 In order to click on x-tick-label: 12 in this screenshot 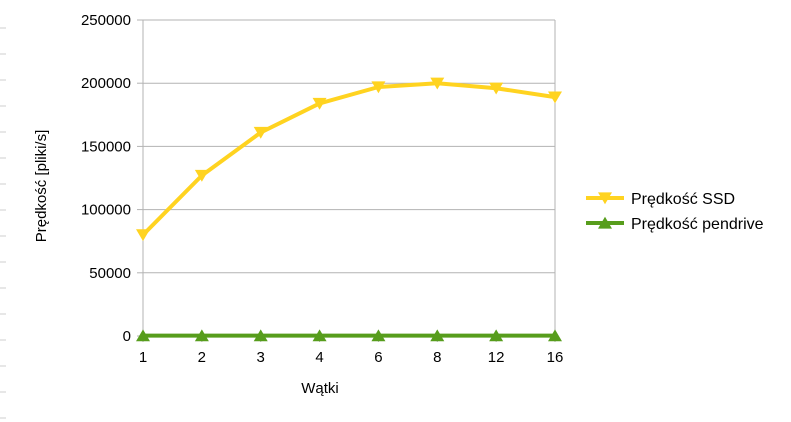, I will do `click(496, 357)`.